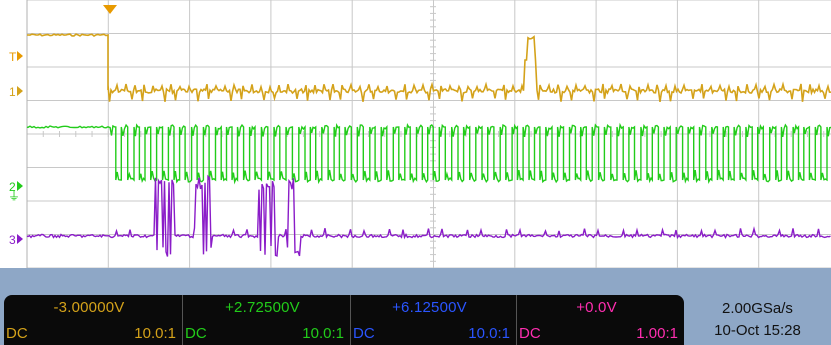 Image resolution: width=831 pixels, height=345 pixels. I want to click on channel-4-info: +0.0V DC 1.00:1, so click(600, 320).